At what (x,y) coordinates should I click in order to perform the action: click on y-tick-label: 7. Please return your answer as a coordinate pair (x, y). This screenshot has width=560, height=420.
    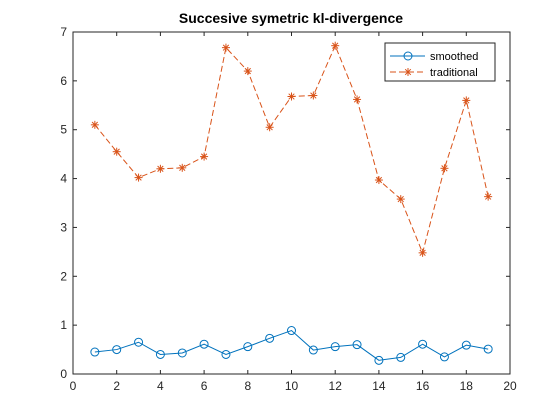
    Looking at the image, I should click on (63, 32).